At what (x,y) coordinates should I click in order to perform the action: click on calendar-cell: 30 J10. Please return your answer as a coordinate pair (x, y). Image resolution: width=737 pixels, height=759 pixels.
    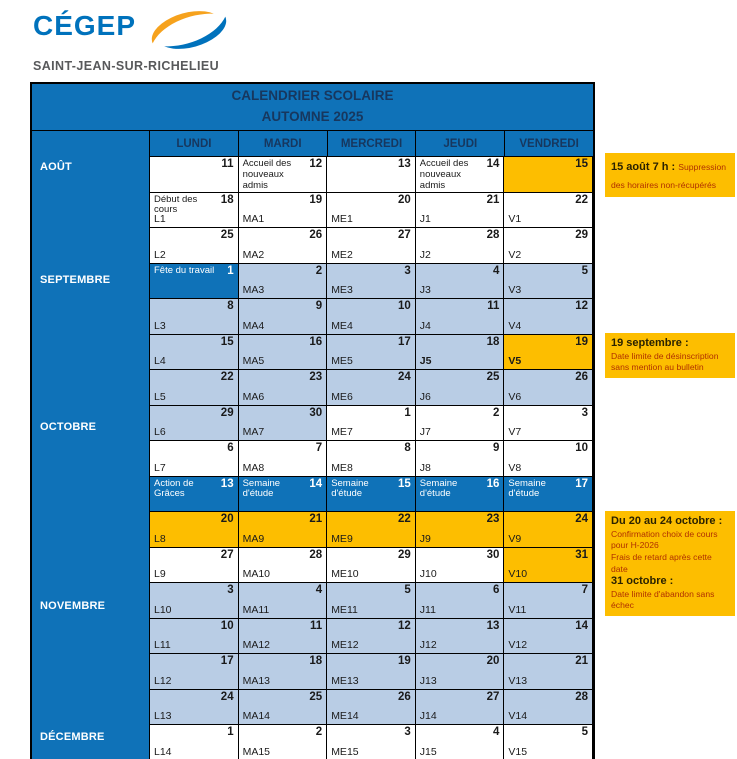
    Looking at the image, I should click on (460, 565).